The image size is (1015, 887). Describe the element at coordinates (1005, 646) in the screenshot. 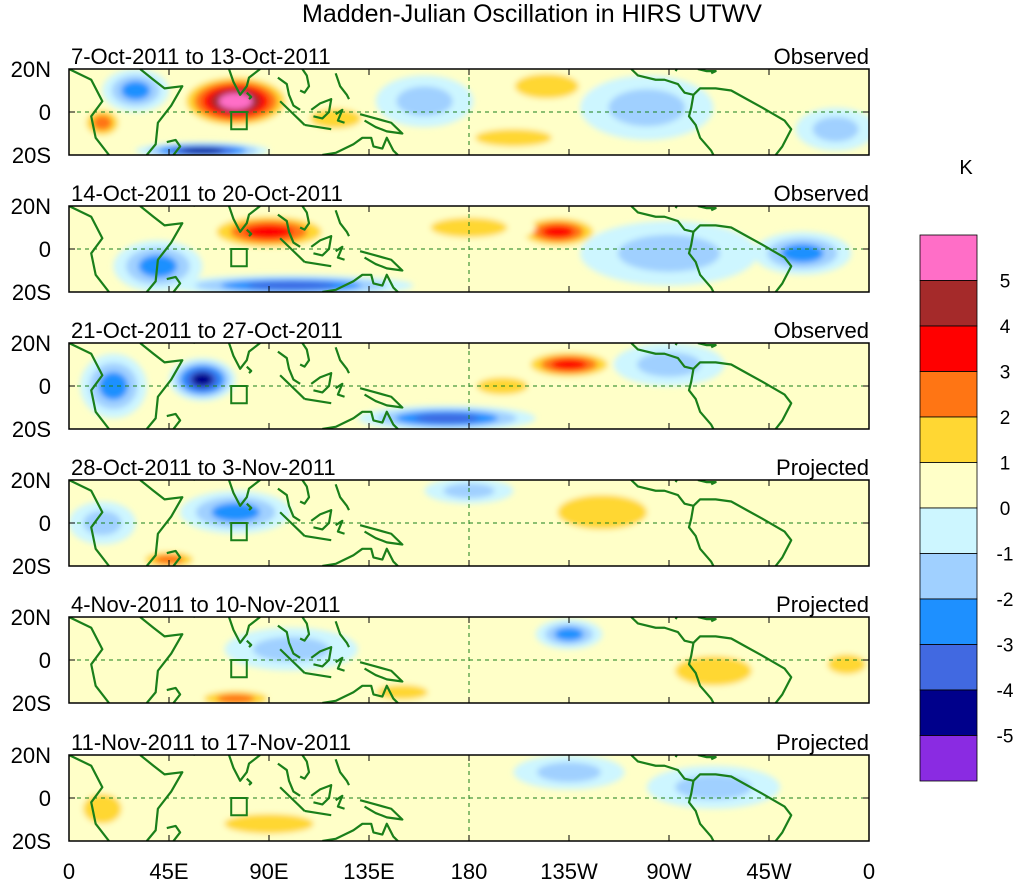

I see `colorbar-label: -3` at that location.